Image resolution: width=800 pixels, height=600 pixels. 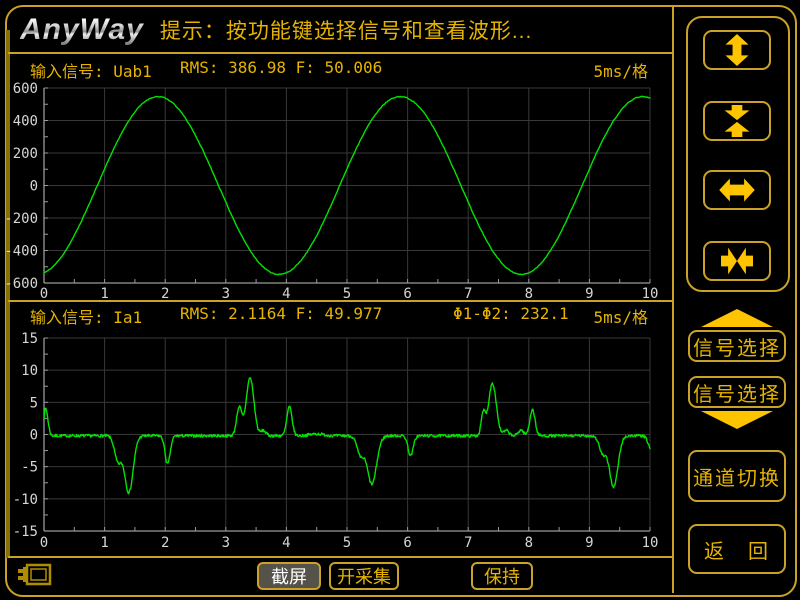 I want to click on expand-horizontal-button, so click(x=737, y=190).